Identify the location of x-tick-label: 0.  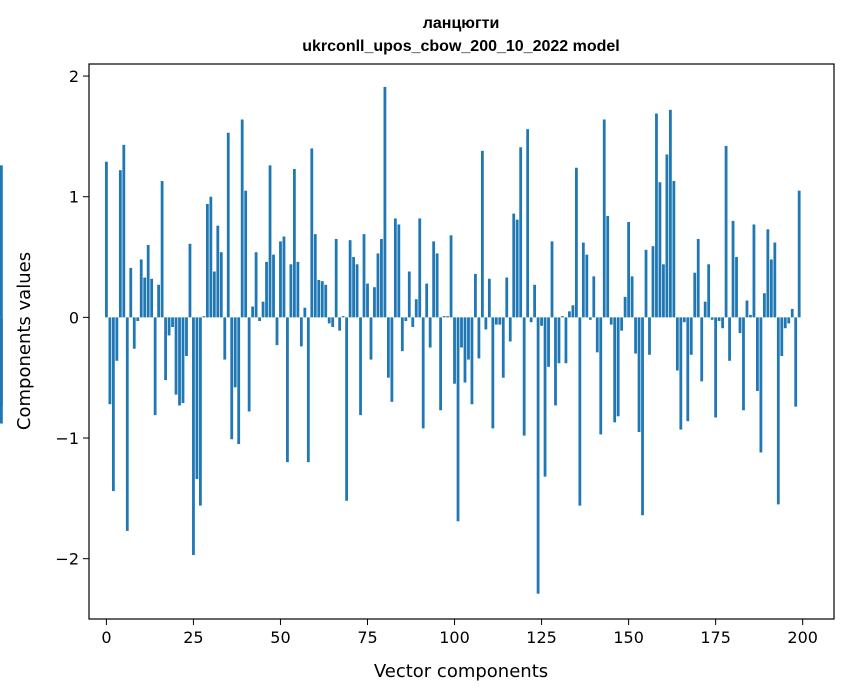
(106, 637).